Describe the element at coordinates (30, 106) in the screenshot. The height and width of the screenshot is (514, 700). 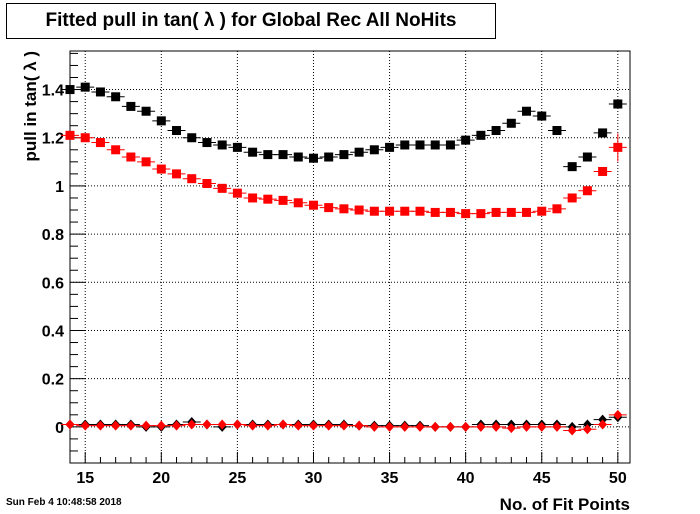
I see `y-axis-title: pull in tan( λ )` at that location.